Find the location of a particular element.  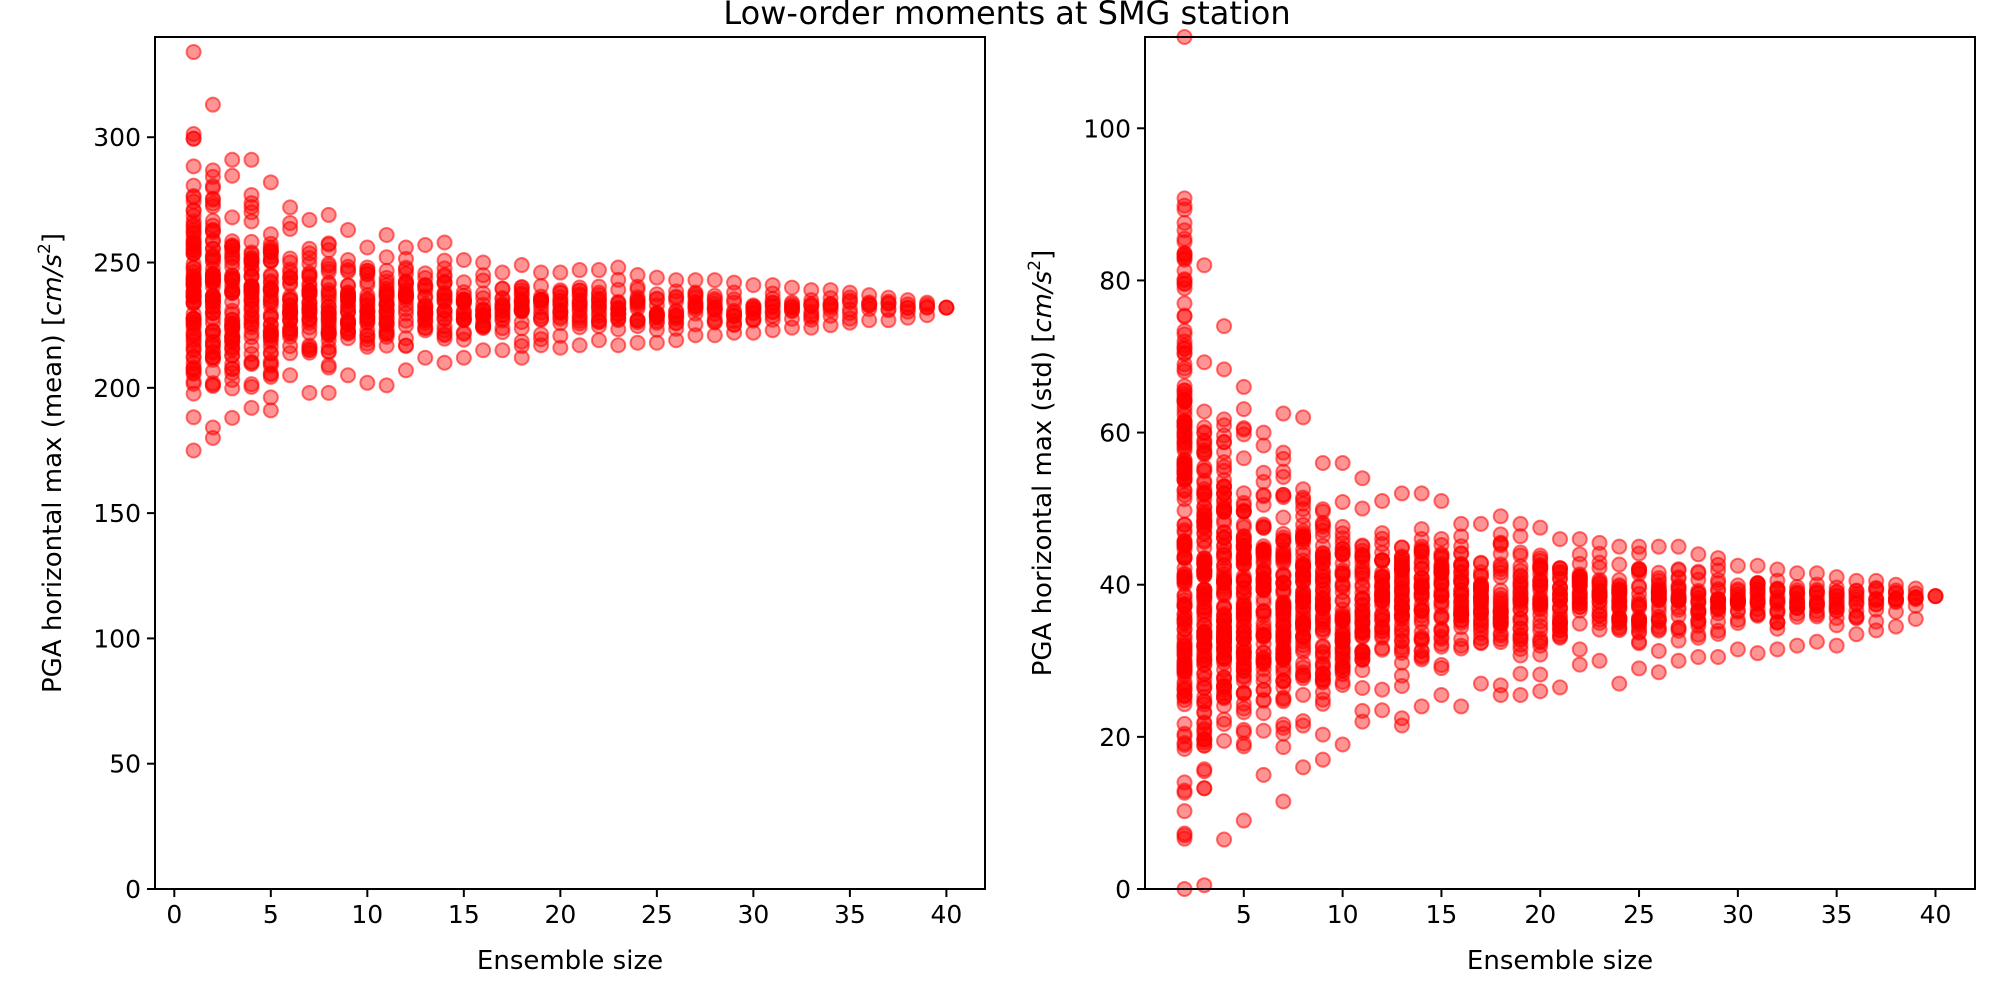

mean-x-tick-label: 0 is located at coordinates (174, 914).